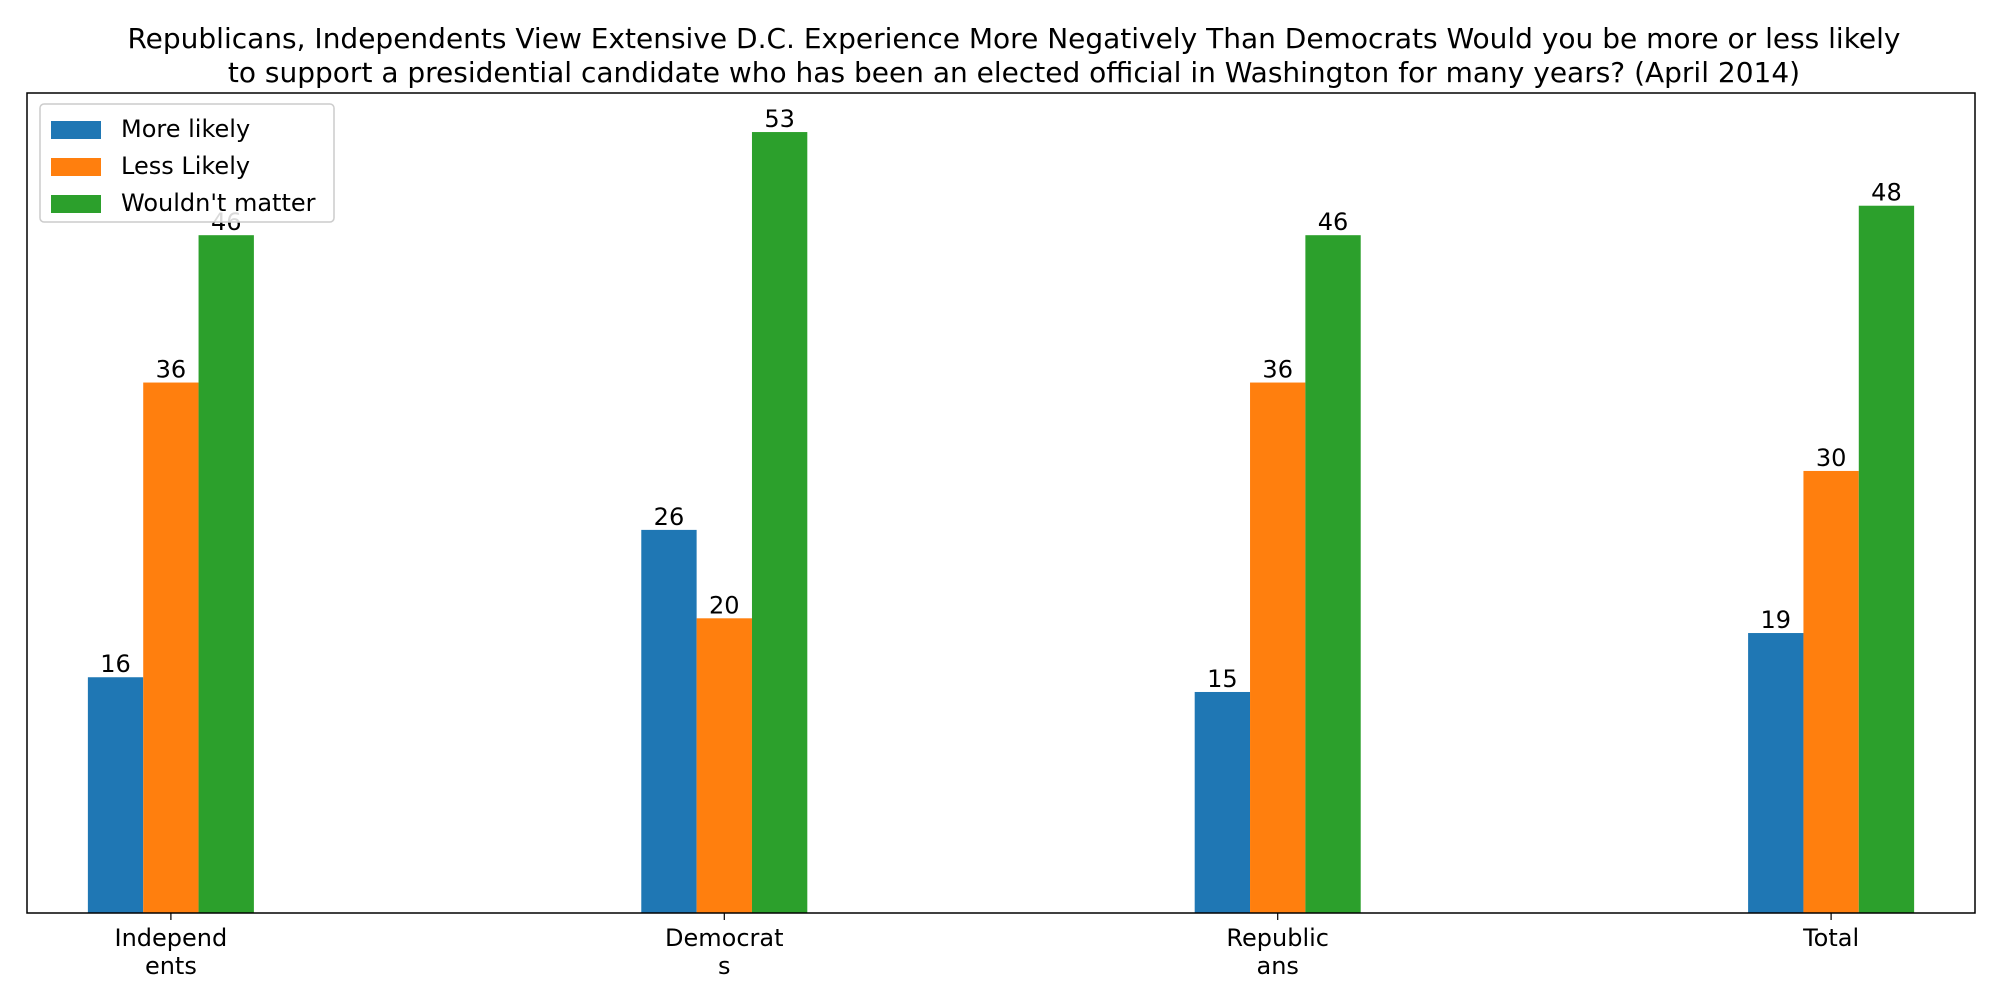  I want to click on x-tick-label: Democrat, so click(724, 938).